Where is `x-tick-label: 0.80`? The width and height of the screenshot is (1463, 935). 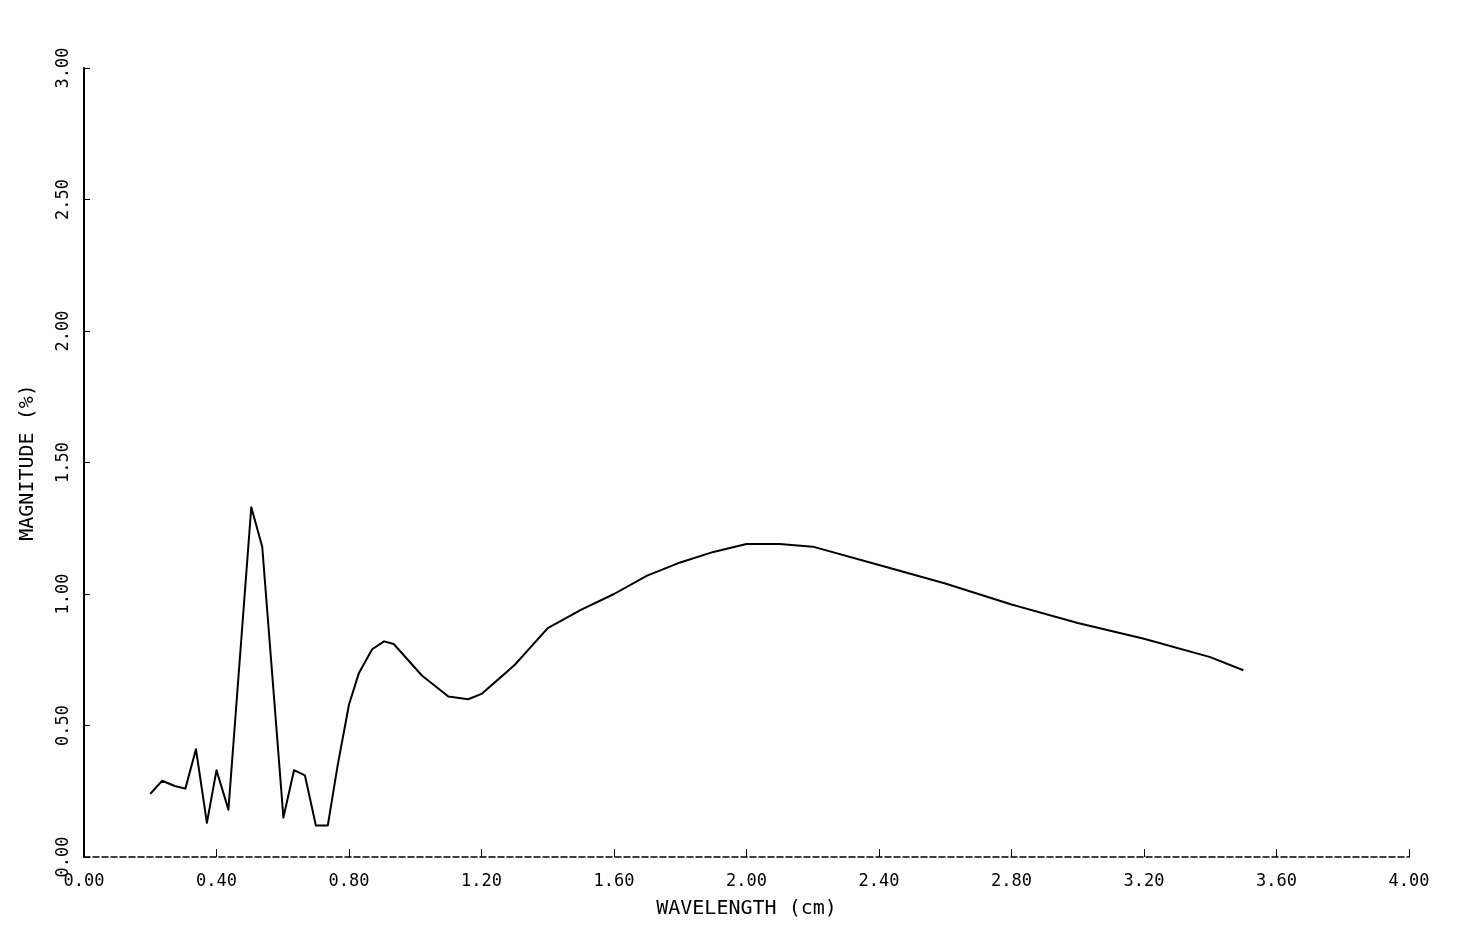
x-tick-label: 0.80 is located at coordinates (349, 879).